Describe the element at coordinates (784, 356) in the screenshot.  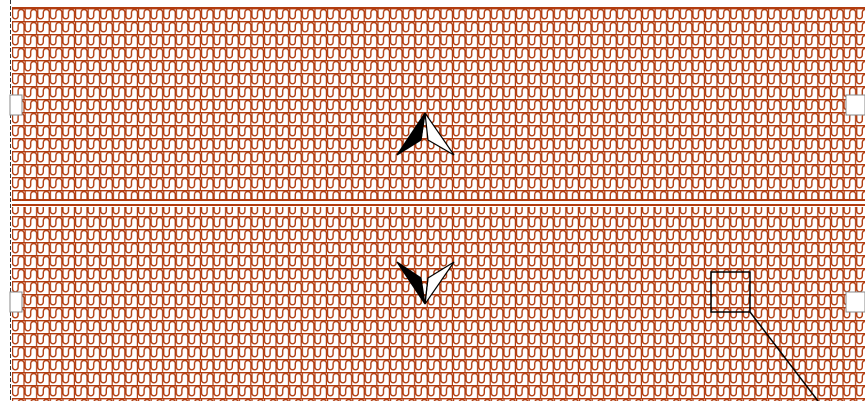
I see `leader-line` at that location.